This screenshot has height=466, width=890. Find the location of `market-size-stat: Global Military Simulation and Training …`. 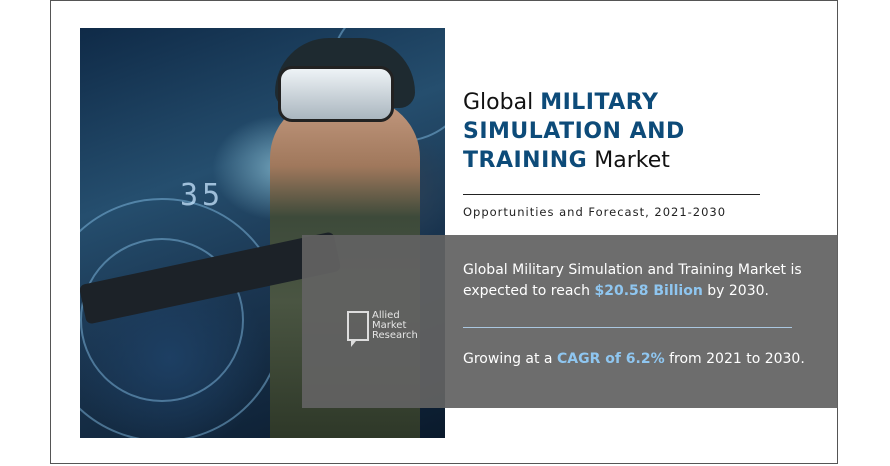

market-size-stat: Global Military Simulation and Training … is located at coordinates (632, 280).